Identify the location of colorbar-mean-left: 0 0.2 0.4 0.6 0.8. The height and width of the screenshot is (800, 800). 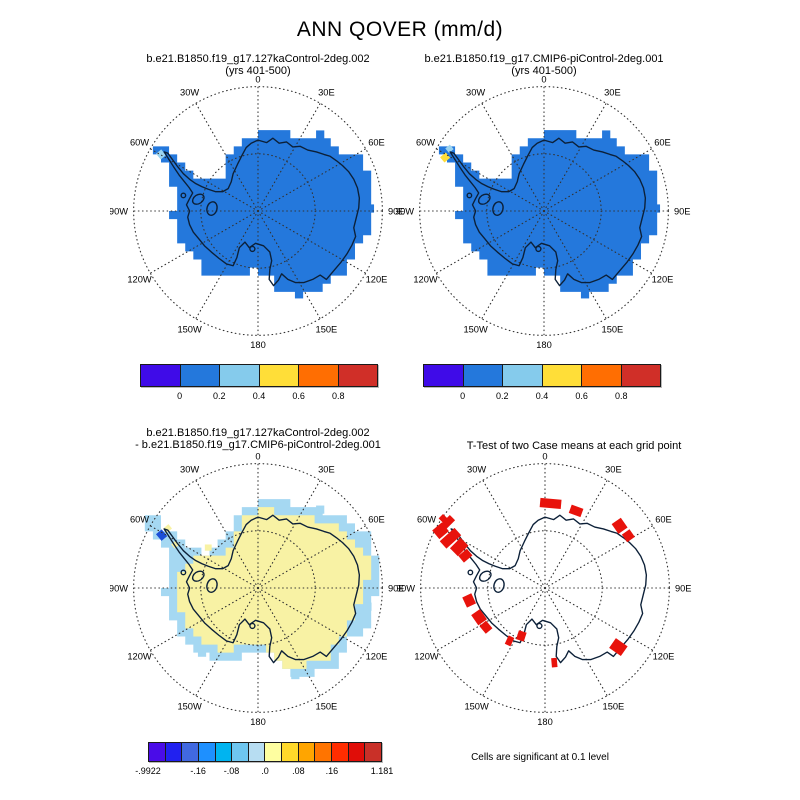
(259, 383).